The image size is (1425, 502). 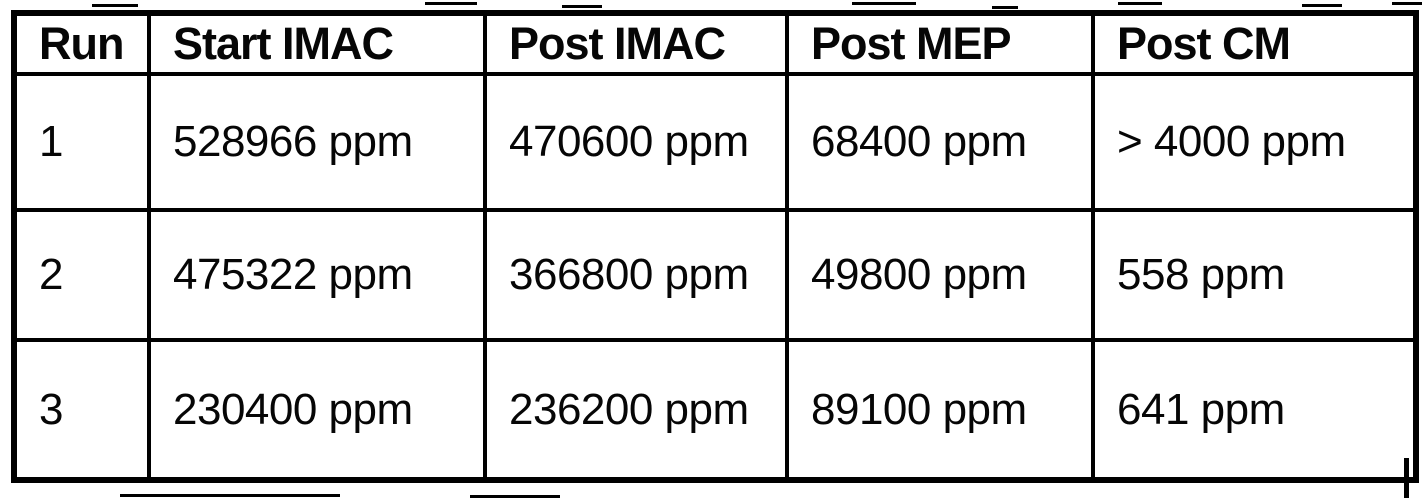 I want to click on header-cell-run: Run, so click(x=81, y=43).